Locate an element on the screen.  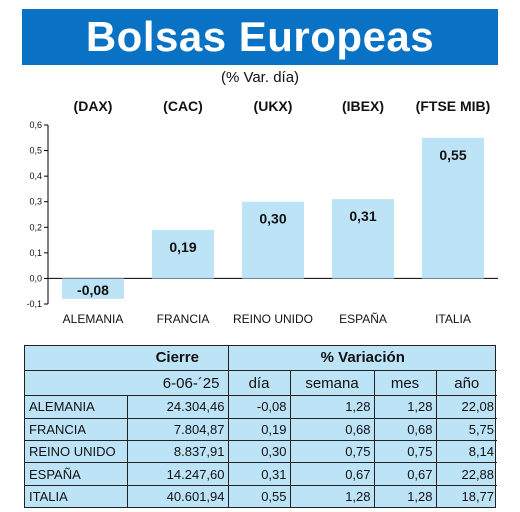
row-cierre: 8.837,91 is located at coordinates (177, 452).